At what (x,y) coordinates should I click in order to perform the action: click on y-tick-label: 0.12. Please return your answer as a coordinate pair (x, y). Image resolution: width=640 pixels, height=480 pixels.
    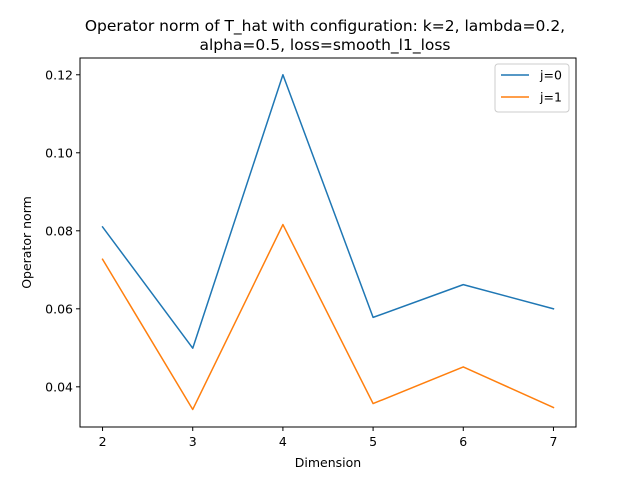
    Looking at the image, I should click on (59, 74).